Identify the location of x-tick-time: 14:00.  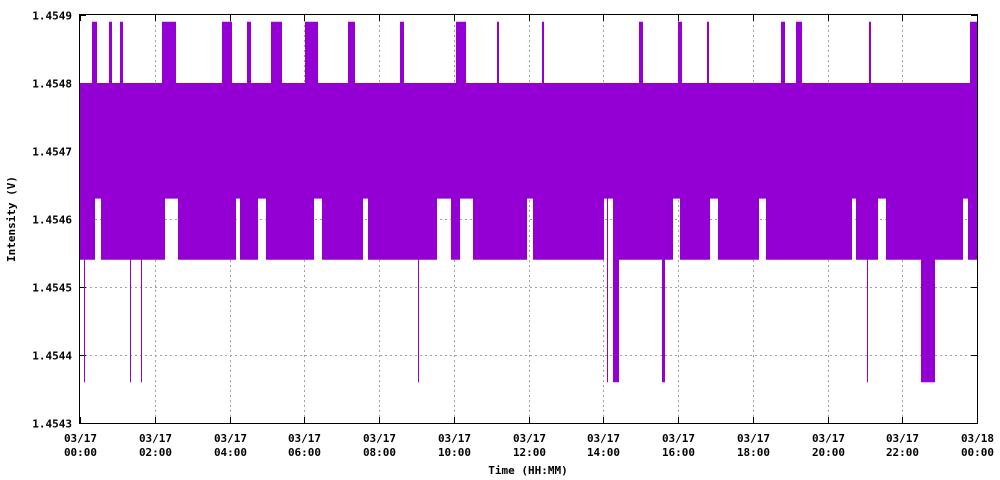
(603, 452).